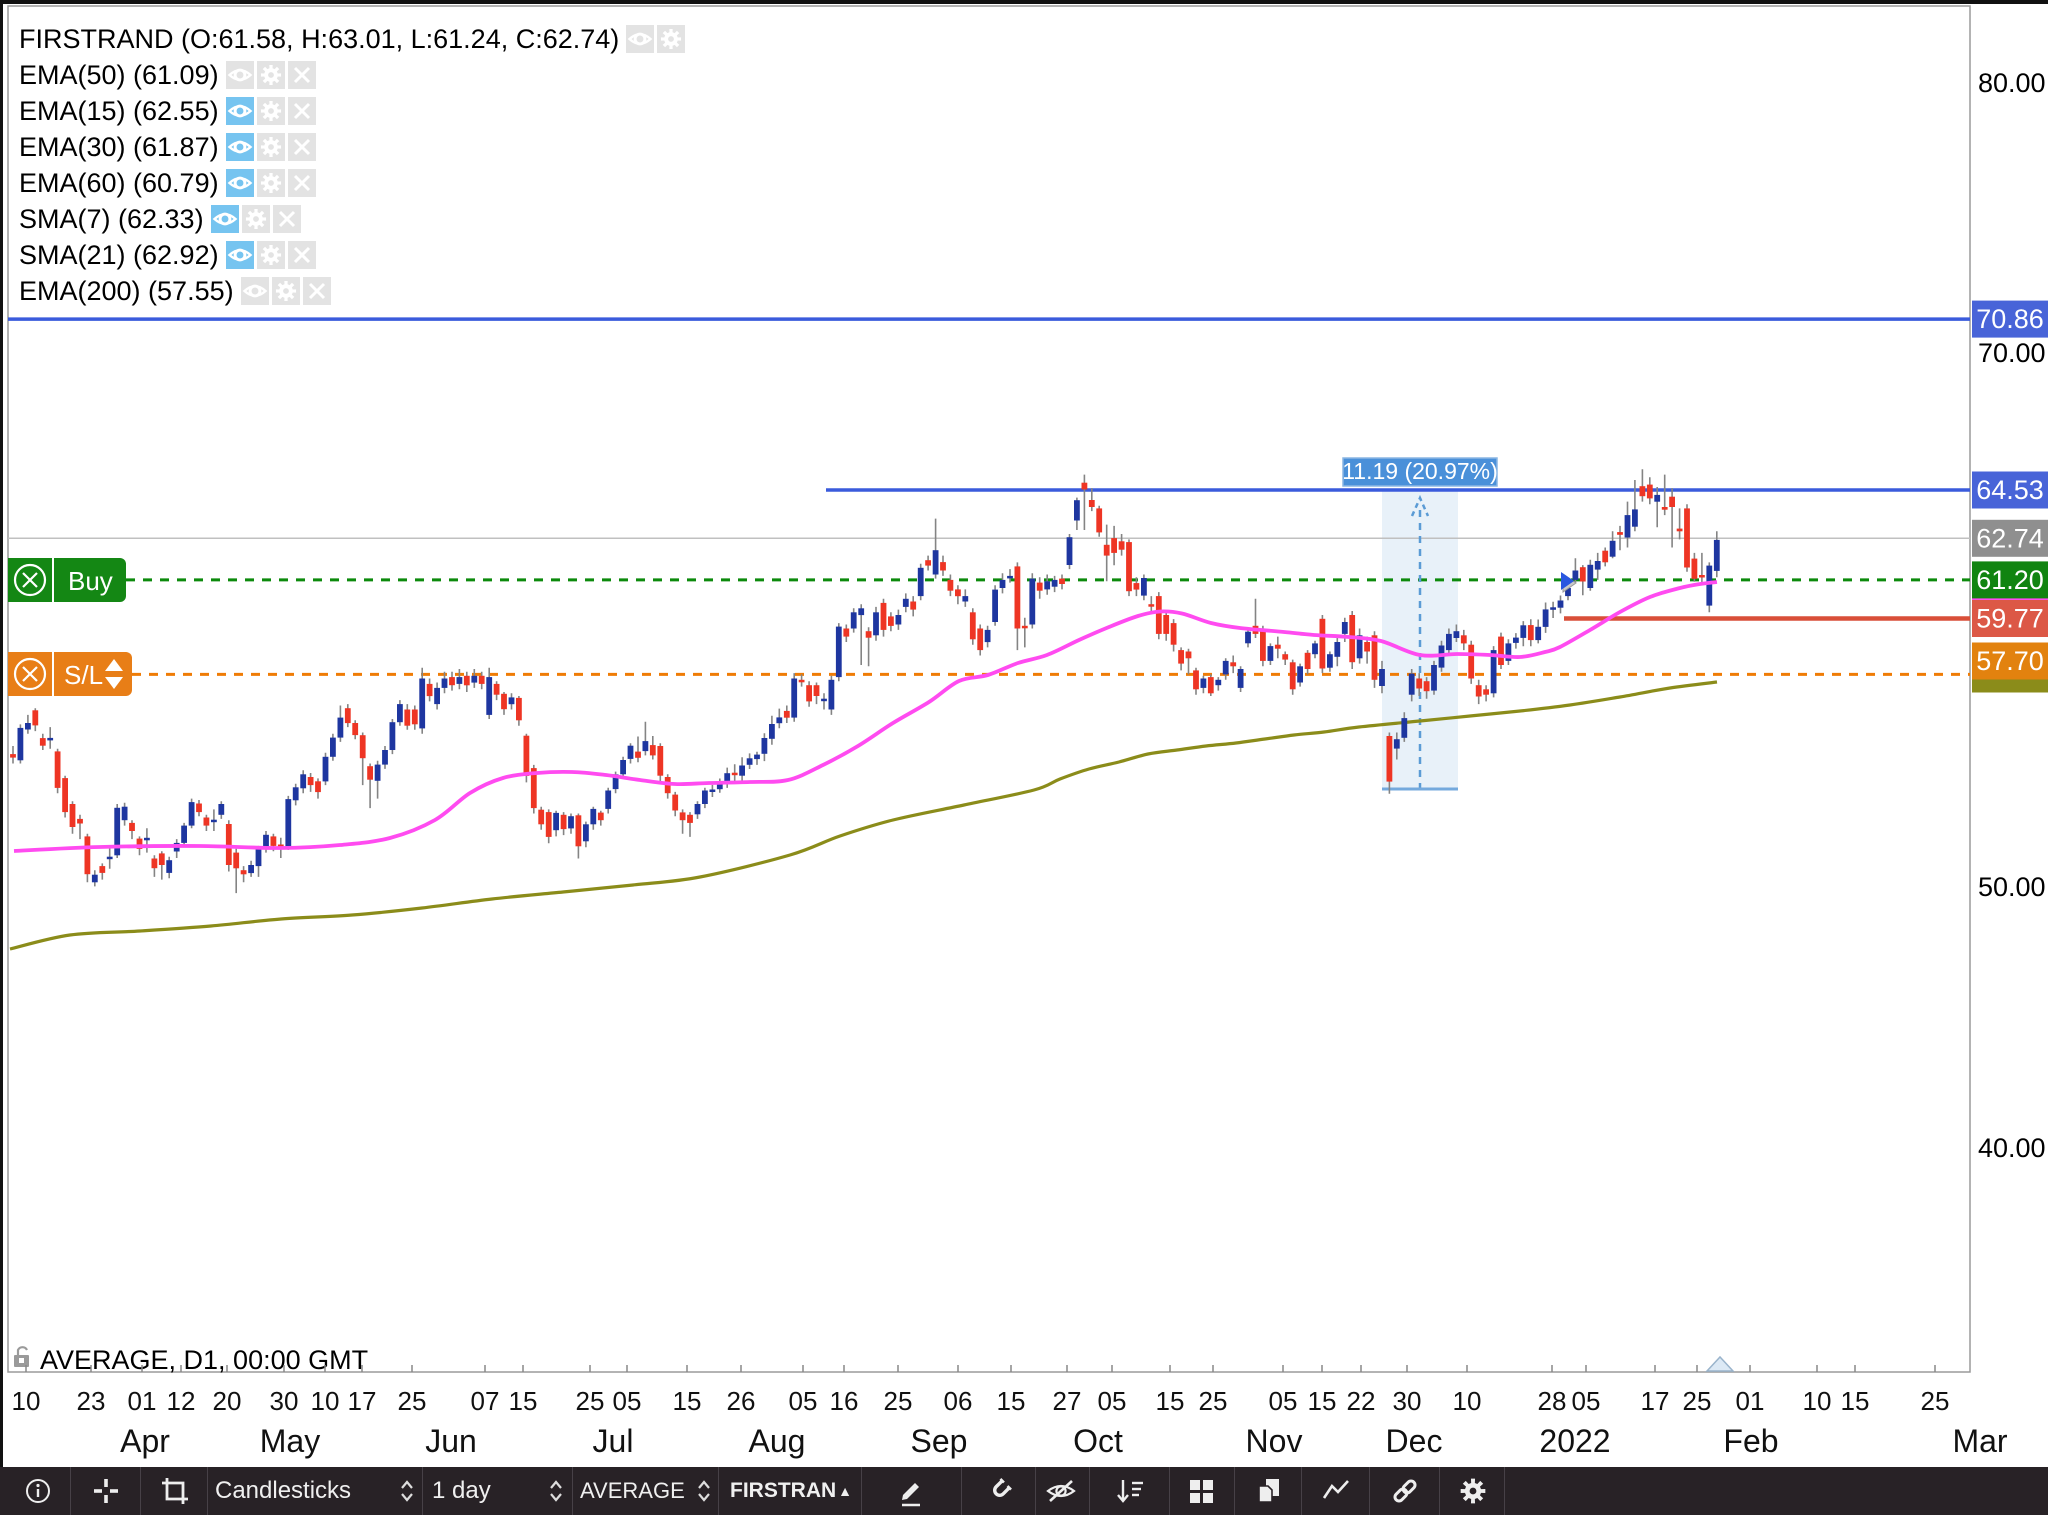  What do you see at coordinates (2012, 1148) in the screenshot?
I see `svg-text: 40.00` at bounding box center [2012, 1148].